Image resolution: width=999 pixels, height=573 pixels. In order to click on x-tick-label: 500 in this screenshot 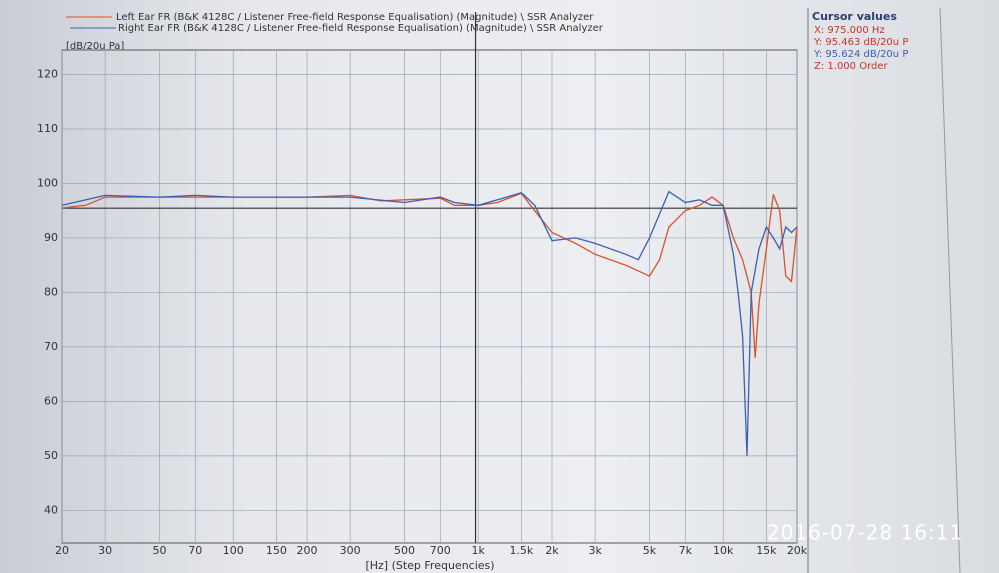, I will do `click(404, 550)`.